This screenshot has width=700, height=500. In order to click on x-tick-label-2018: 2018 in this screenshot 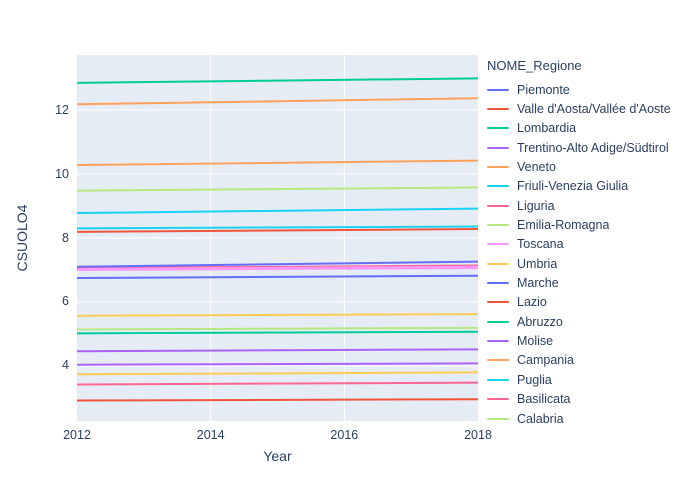, I will do `click(478, 435)`.